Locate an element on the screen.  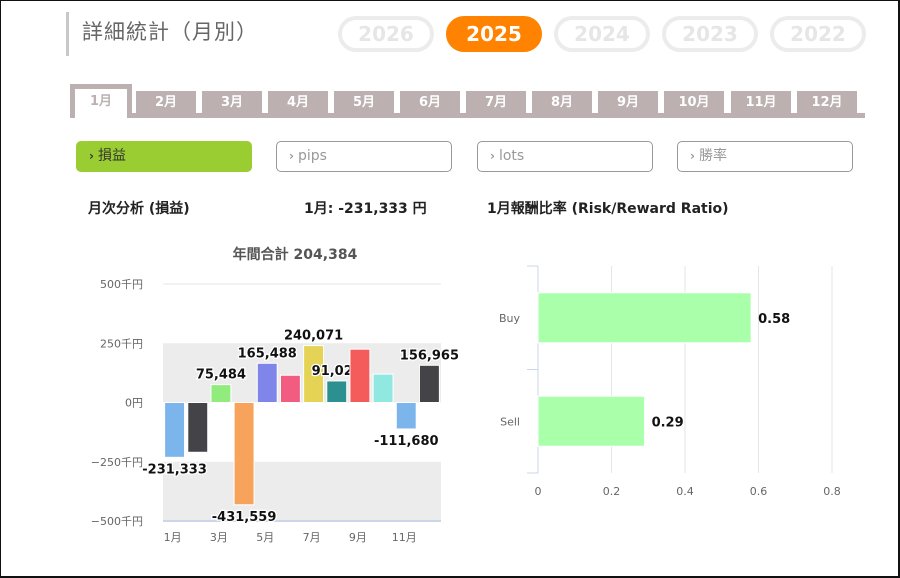
month-tabs: 1月 2月 3月 4月 5月 6月 7月 8月 9月 10月 11月 12月 is located at coordinates (467, 101).